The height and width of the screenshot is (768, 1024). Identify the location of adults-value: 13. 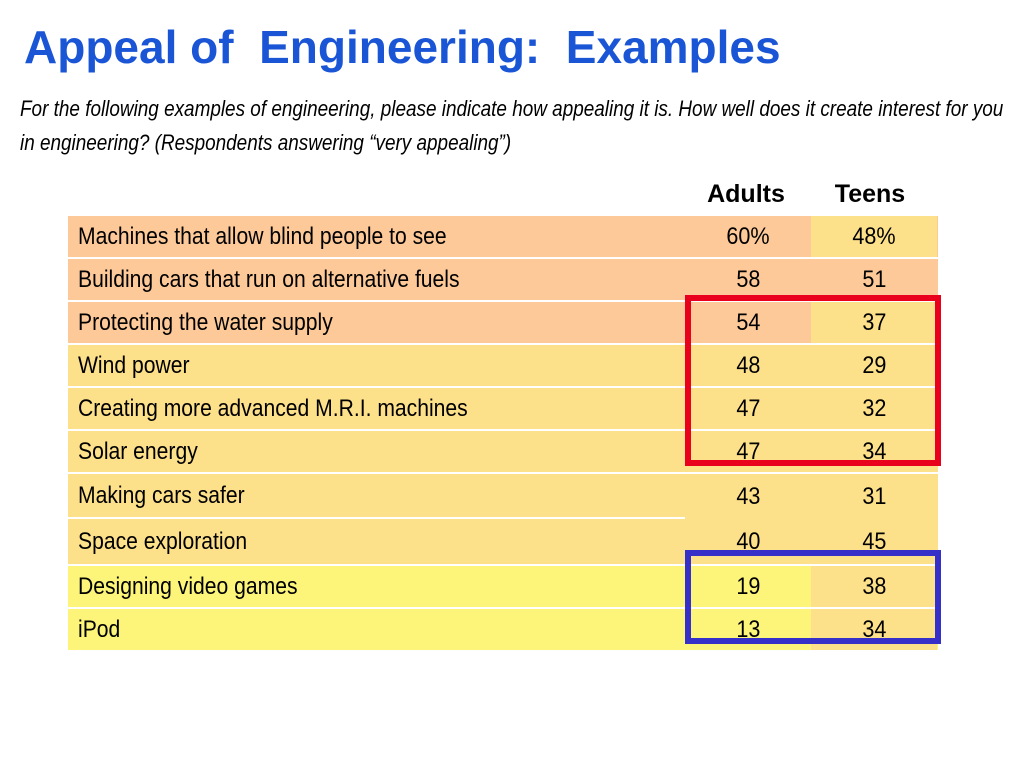
(748, 629).